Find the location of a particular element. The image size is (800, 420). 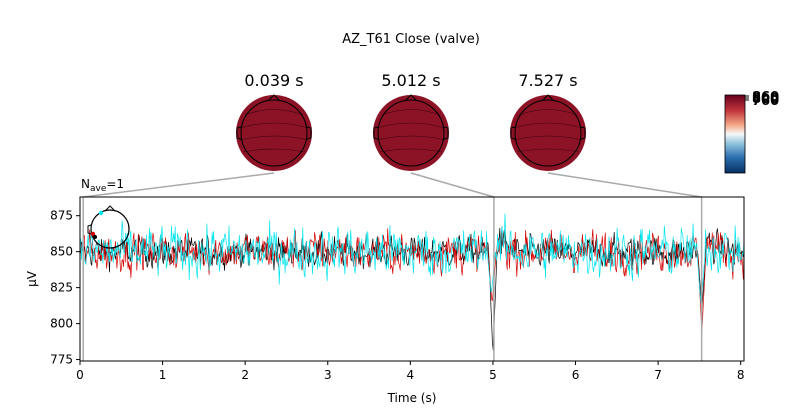

colorbar-tick-label: 760 is located at coordinates (765, 101).